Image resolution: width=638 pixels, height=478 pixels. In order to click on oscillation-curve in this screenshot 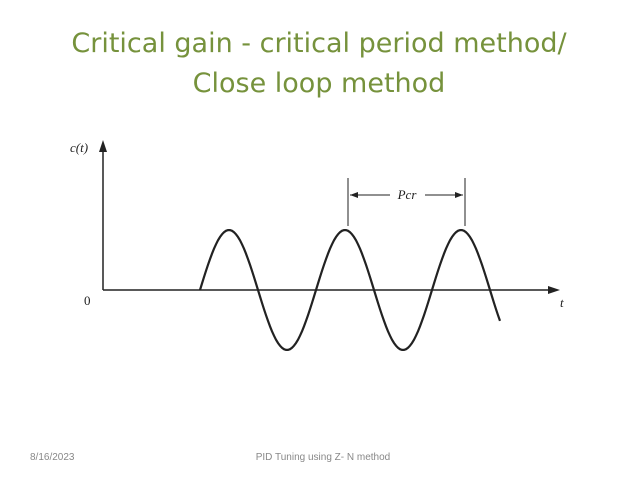, I will do `click(350, 290)`.